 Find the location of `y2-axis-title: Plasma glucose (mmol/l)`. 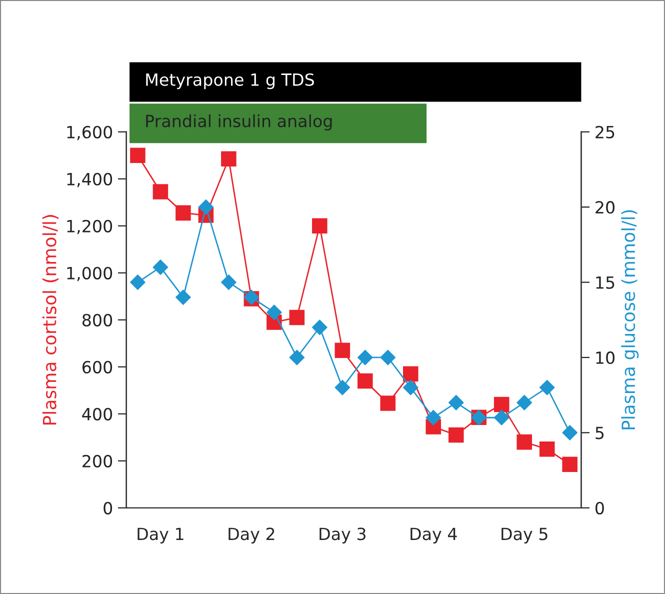

y2-axis-title: Plasma glucose (mmol/l) is located at coordinates (630, 320).